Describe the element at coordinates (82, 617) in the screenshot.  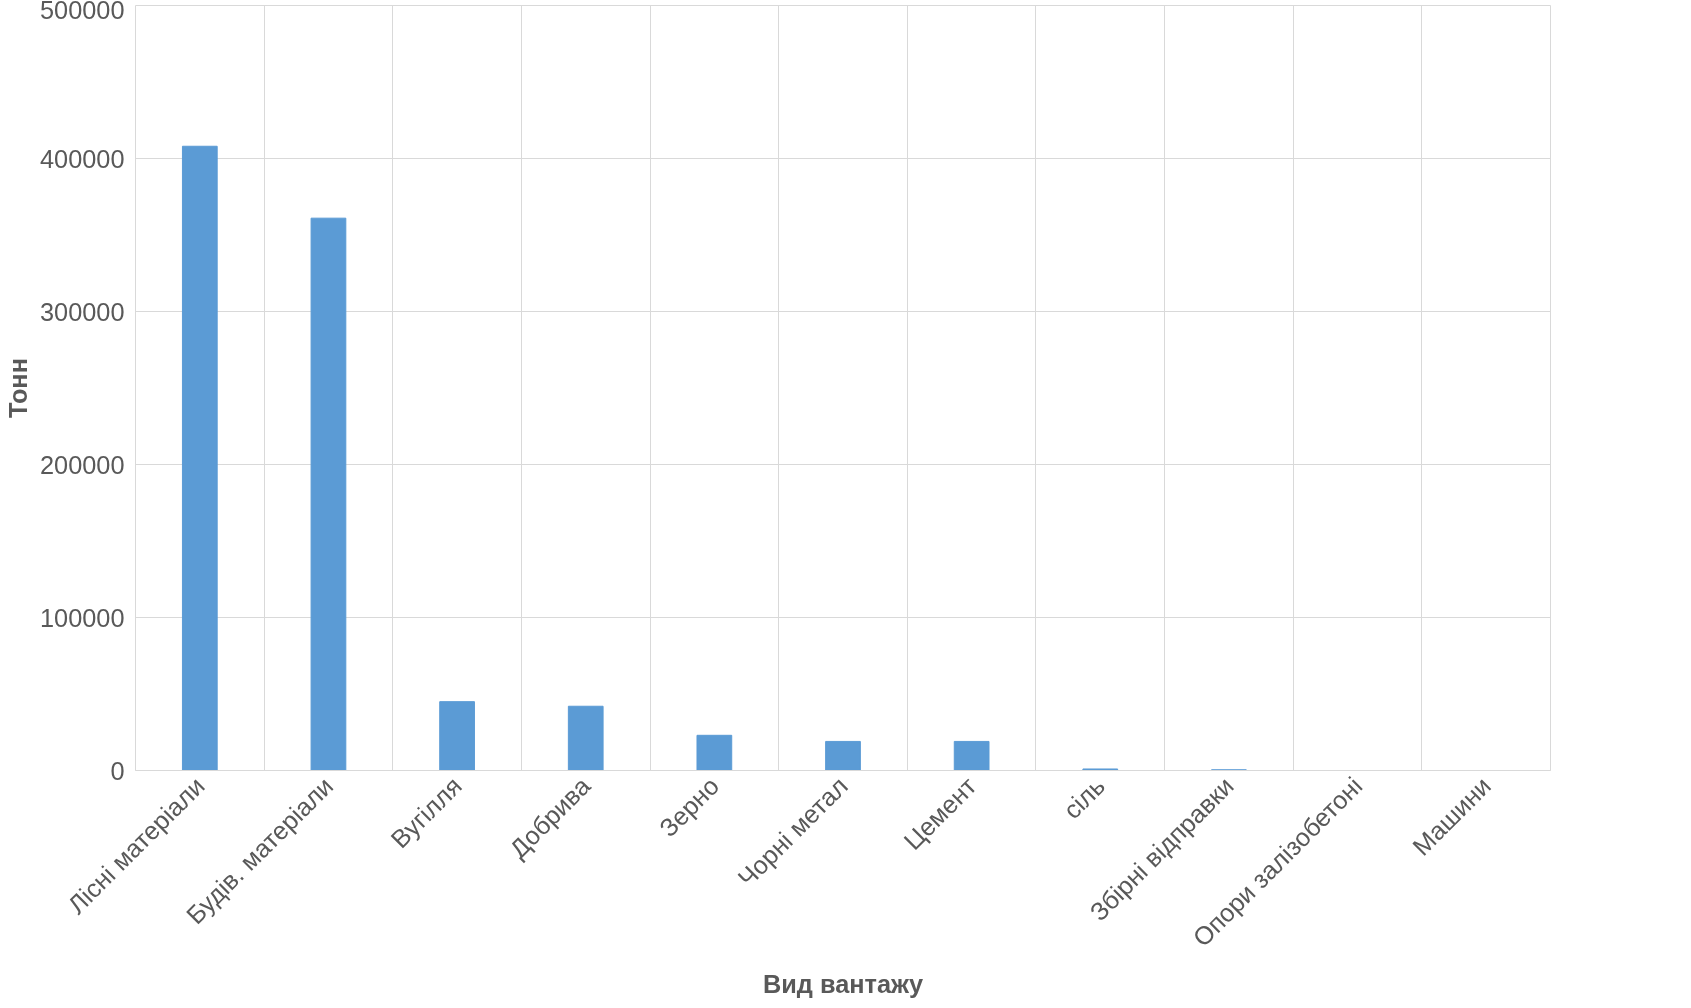
I see `y-tick-label: 100000` at that location.